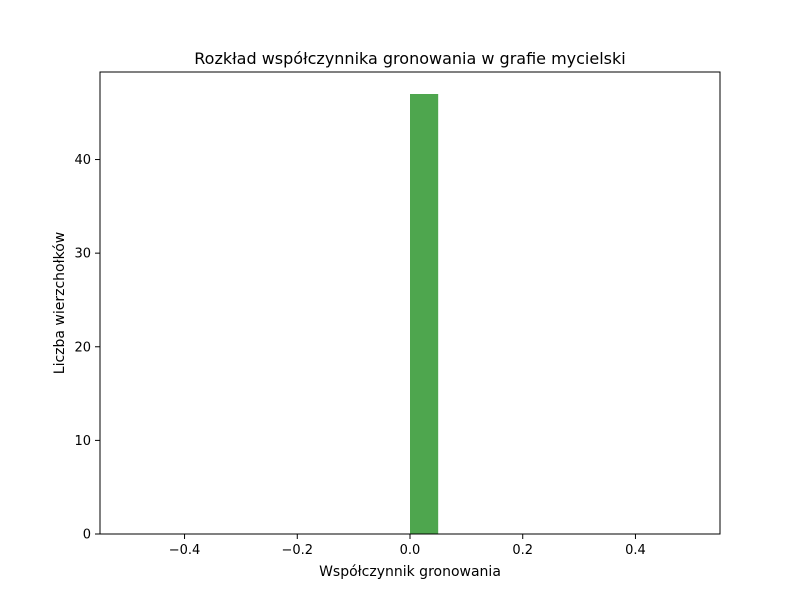  What do you see at coordinates (82, 254) in the screenshot?
I see `y-tick-label: 30` at bounding box center [82, 254].